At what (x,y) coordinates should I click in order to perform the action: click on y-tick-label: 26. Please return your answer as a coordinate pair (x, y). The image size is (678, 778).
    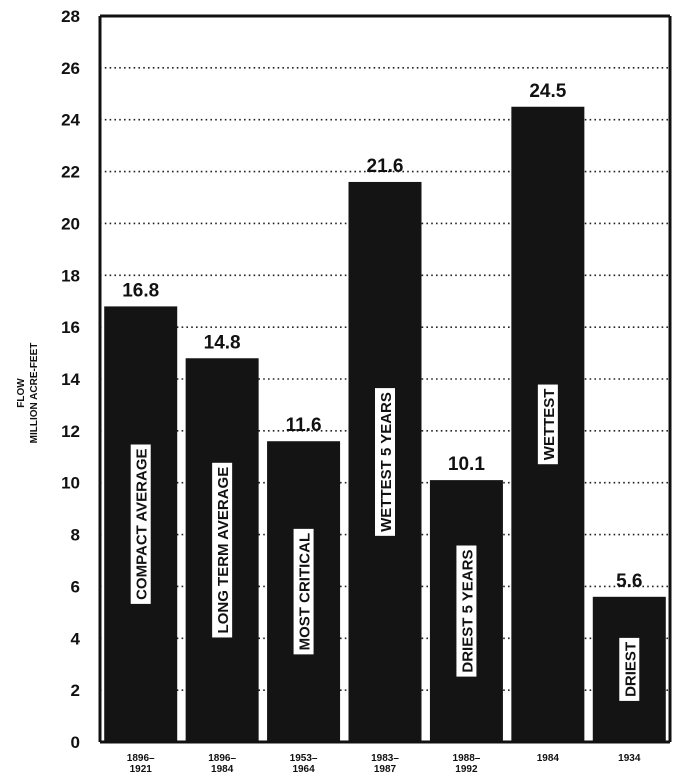
    Looking at the image, I should click on (70, 68).